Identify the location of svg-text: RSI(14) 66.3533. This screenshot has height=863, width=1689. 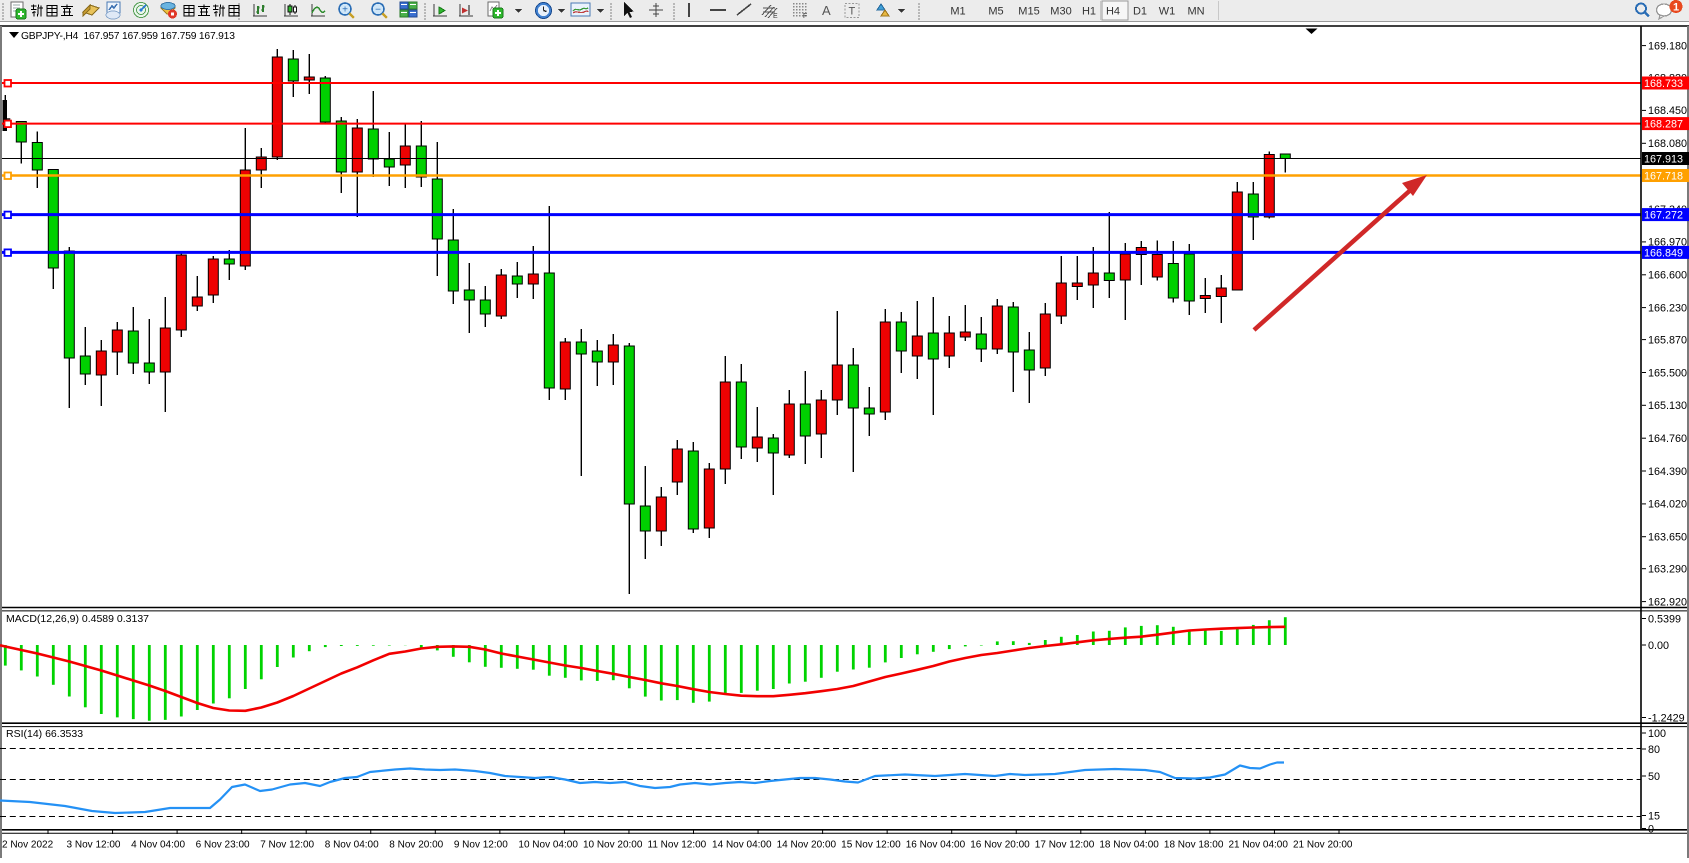
(44, 734).